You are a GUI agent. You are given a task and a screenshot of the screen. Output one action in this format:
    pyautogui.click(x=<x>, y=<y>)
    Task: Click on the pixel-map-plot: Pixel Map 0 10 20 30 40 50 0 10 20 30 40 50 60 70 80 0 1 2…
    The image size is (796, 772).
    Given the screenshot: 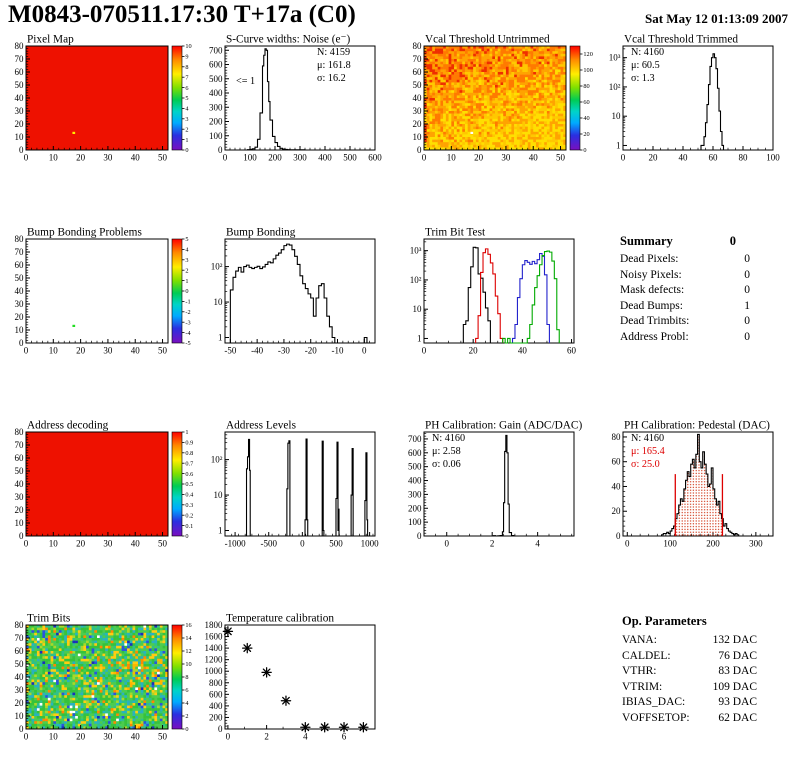 What is the action you would take?
    pyautogui.click(x=103, y=98)
    